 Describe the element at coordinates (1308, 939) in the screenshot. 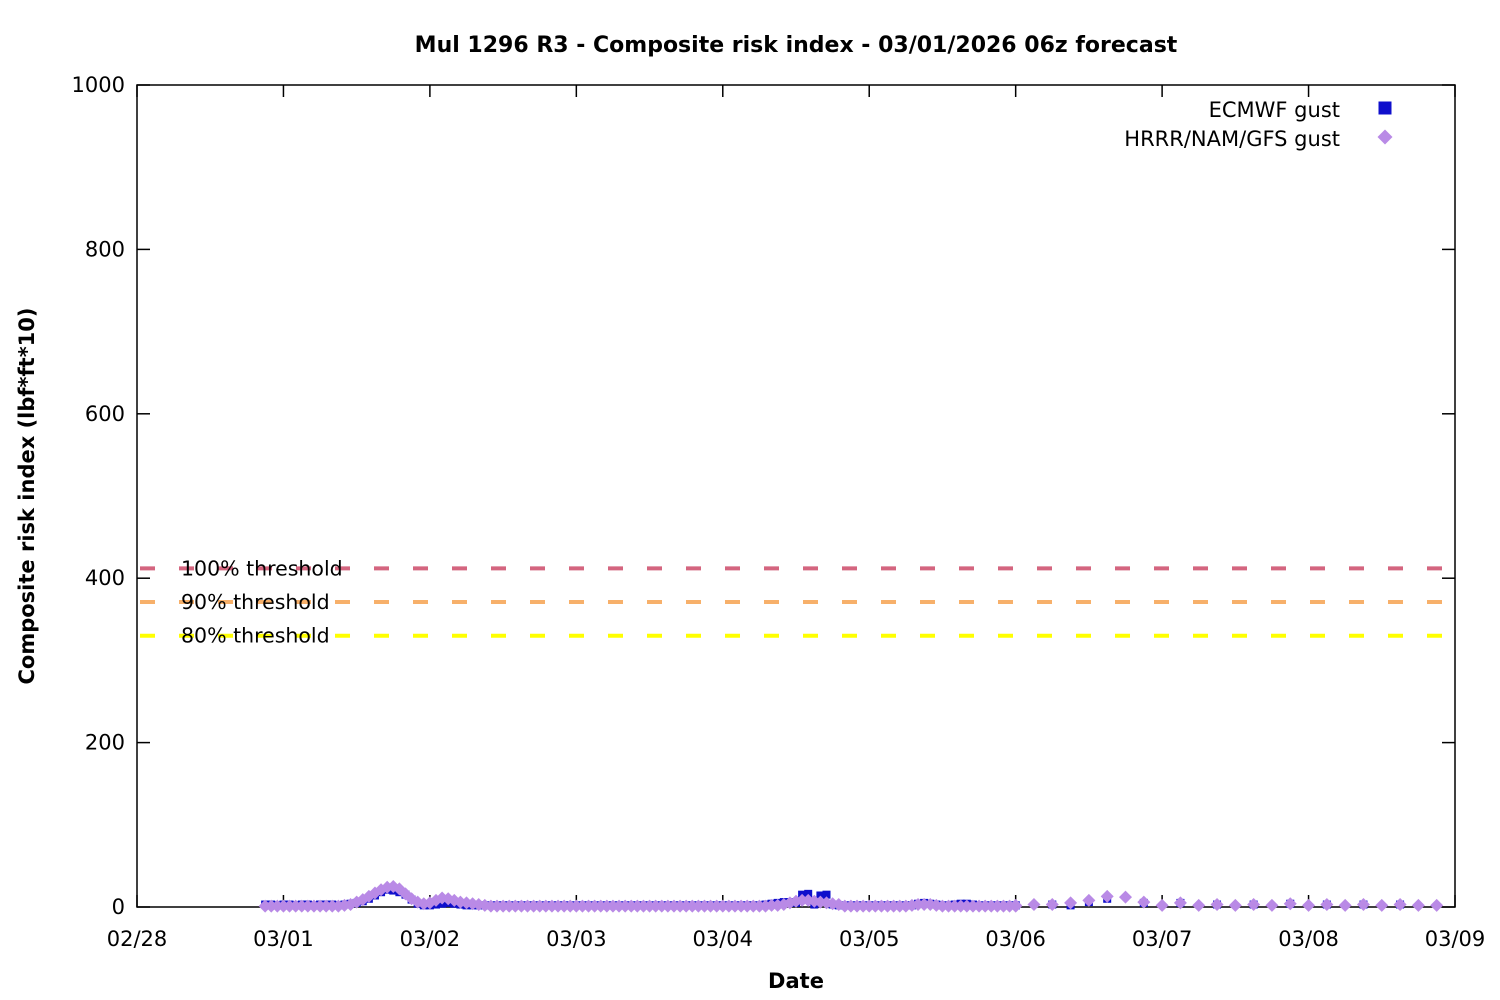

I see `x-tick-label: 03/08` at that location.